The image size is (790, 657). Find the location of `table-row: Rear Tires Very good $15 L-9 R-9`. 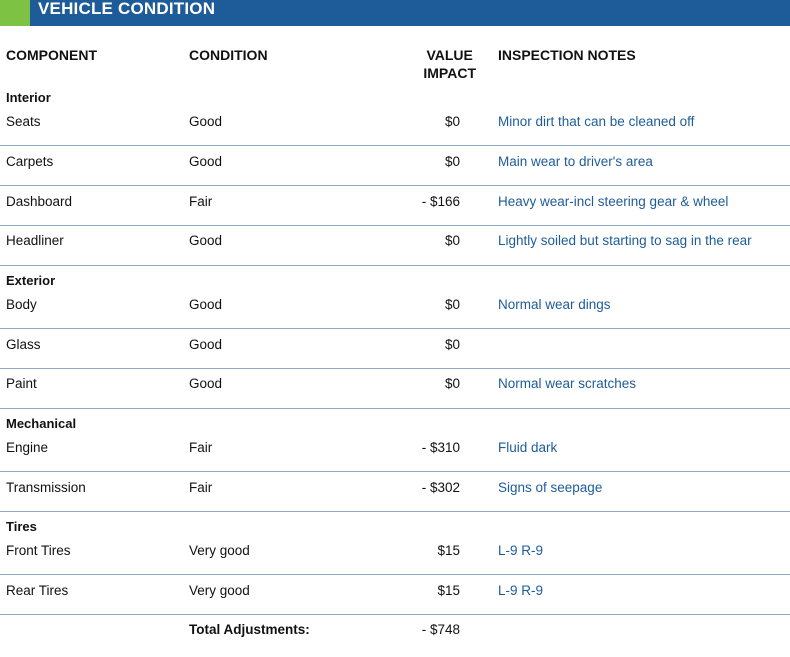

table-row: Rear Tires Very good $15 L-9 R-9 is located at coordinates (395, 595).